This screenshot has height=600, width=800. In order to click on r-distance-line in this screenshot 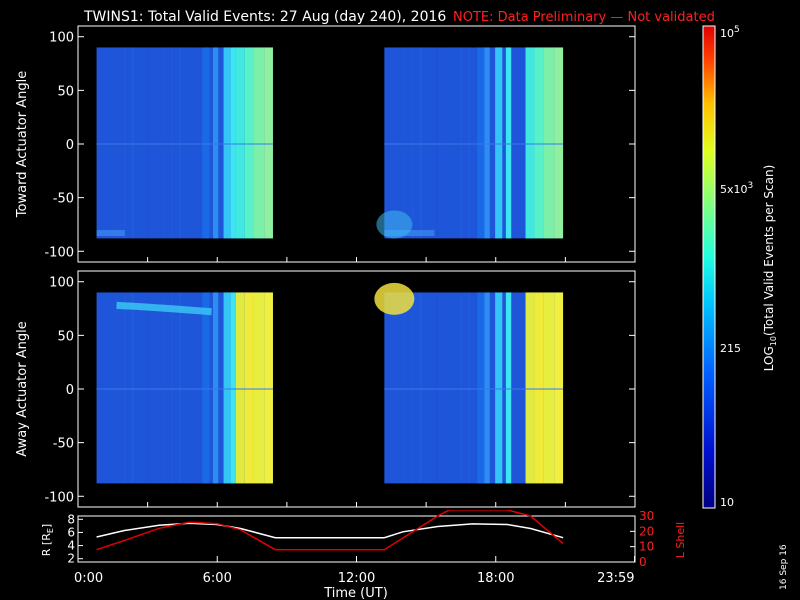, I will do `click(330, 530)`.